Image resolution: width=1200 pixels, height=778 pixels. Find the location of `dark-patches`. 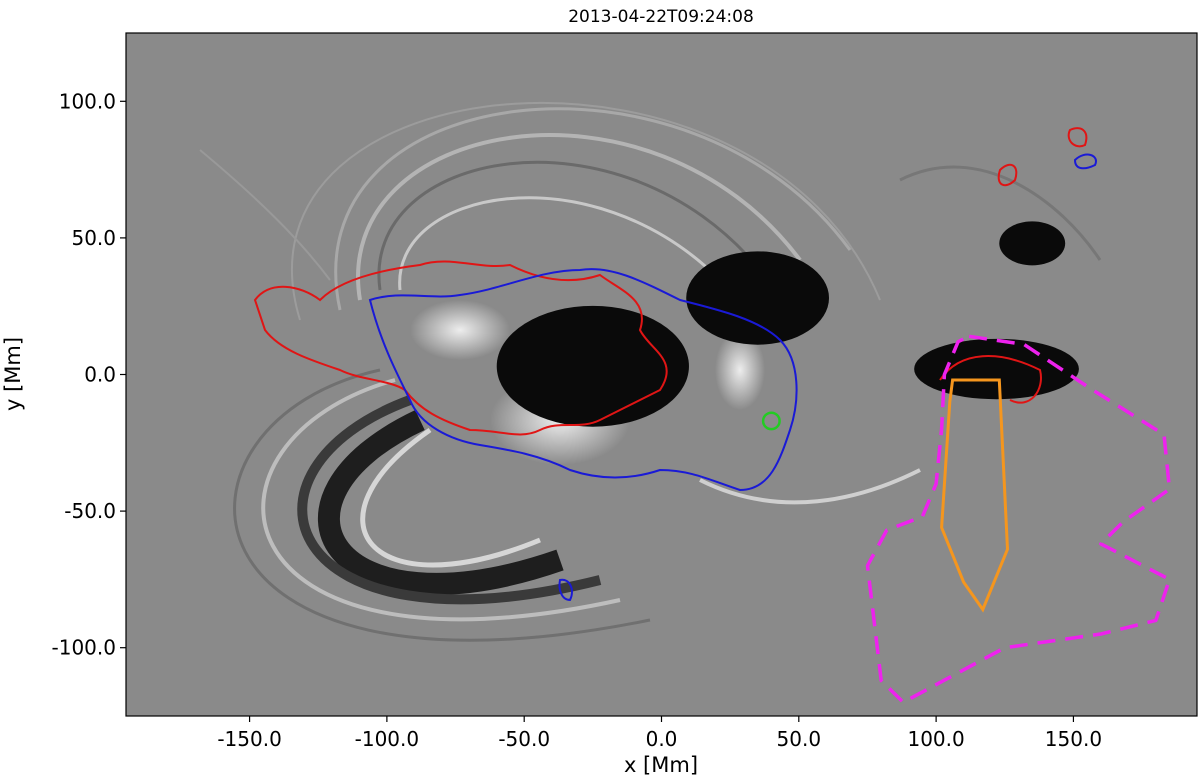

dark-patches is located at coordinates (787, 324).